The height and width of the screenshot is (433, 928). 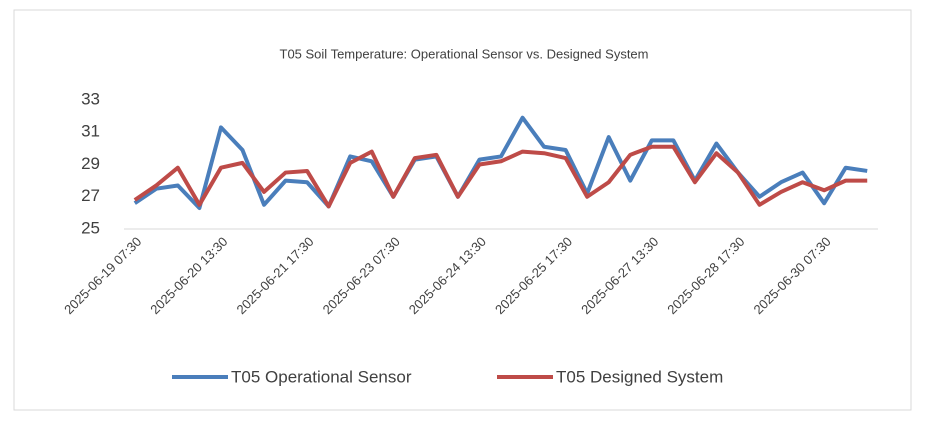 I want to click on y-tick-label: 27, so click(x=90, y=195).